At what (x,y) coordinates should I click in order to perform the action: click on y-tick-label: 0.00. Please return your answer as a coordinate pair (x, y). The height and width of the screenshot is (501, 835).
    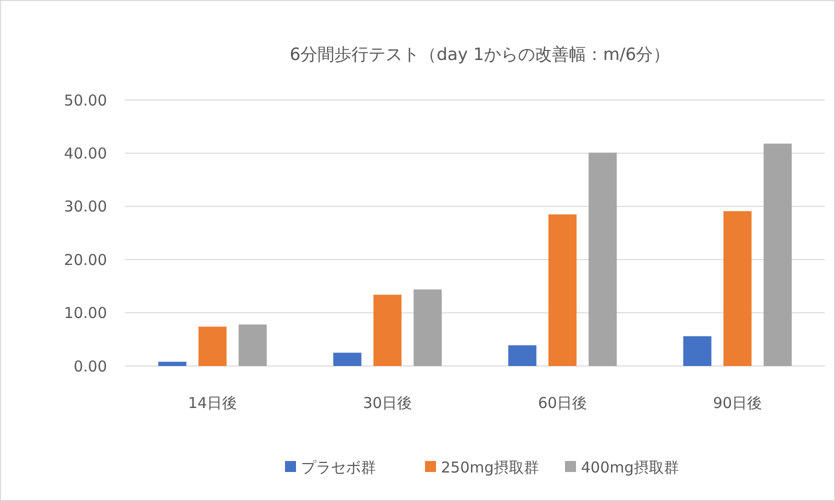
    Looking at the image, I should click on (90, 366).